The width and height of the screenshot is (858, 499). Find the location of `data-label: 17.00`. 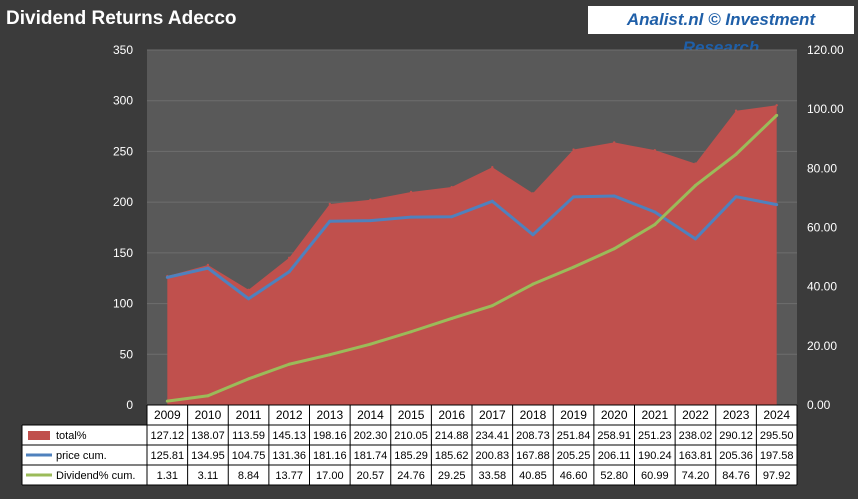

data-label: 17.00 is located at coordinates (330, 476).